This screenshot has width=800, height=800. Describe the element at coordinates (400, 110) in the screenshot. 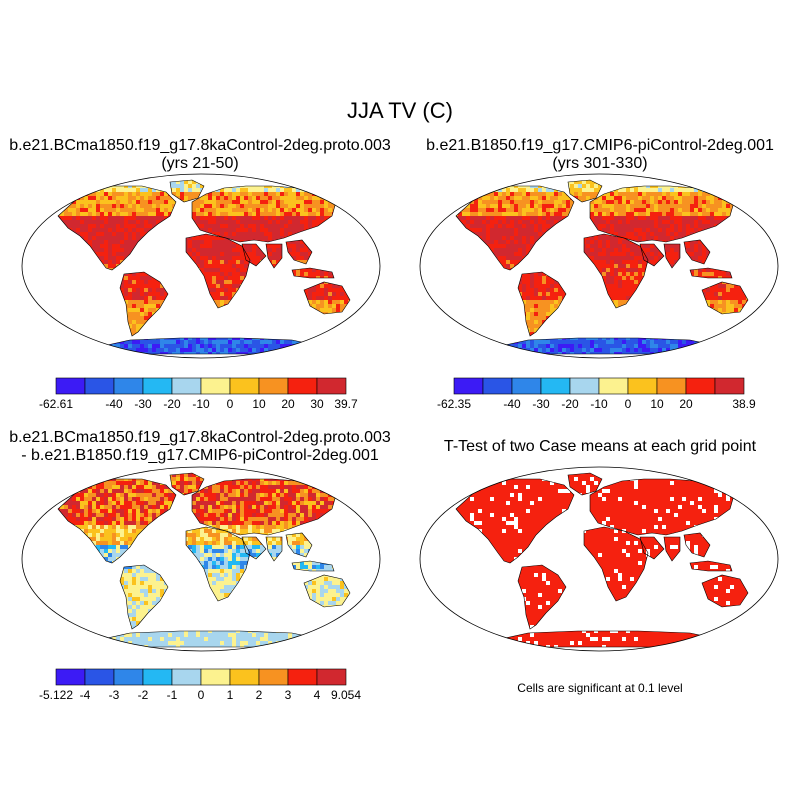

I see `figure-title: JJA TV (C)` at that location.